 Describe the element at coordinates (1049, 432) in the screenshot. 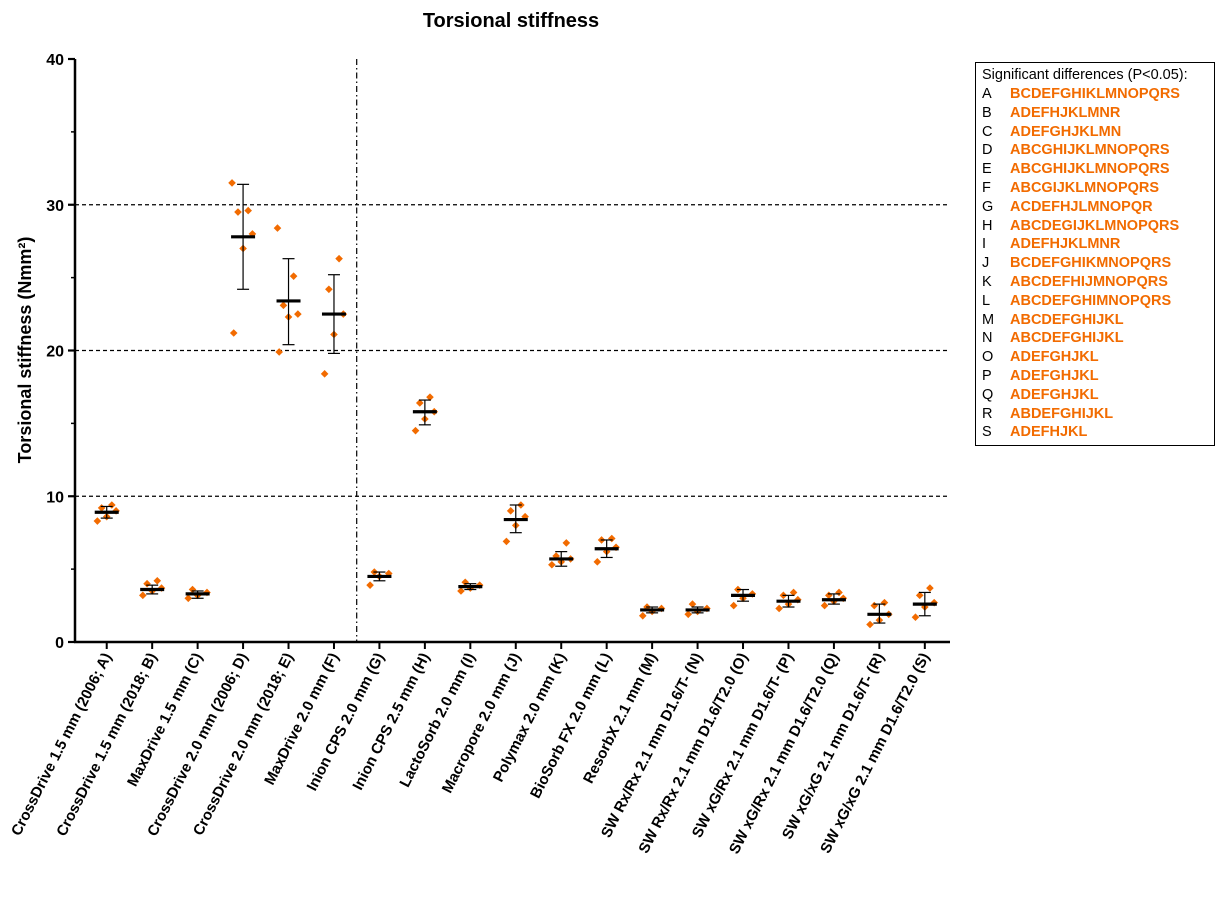

I see `legend-value: ADEFHJKL` at that location.